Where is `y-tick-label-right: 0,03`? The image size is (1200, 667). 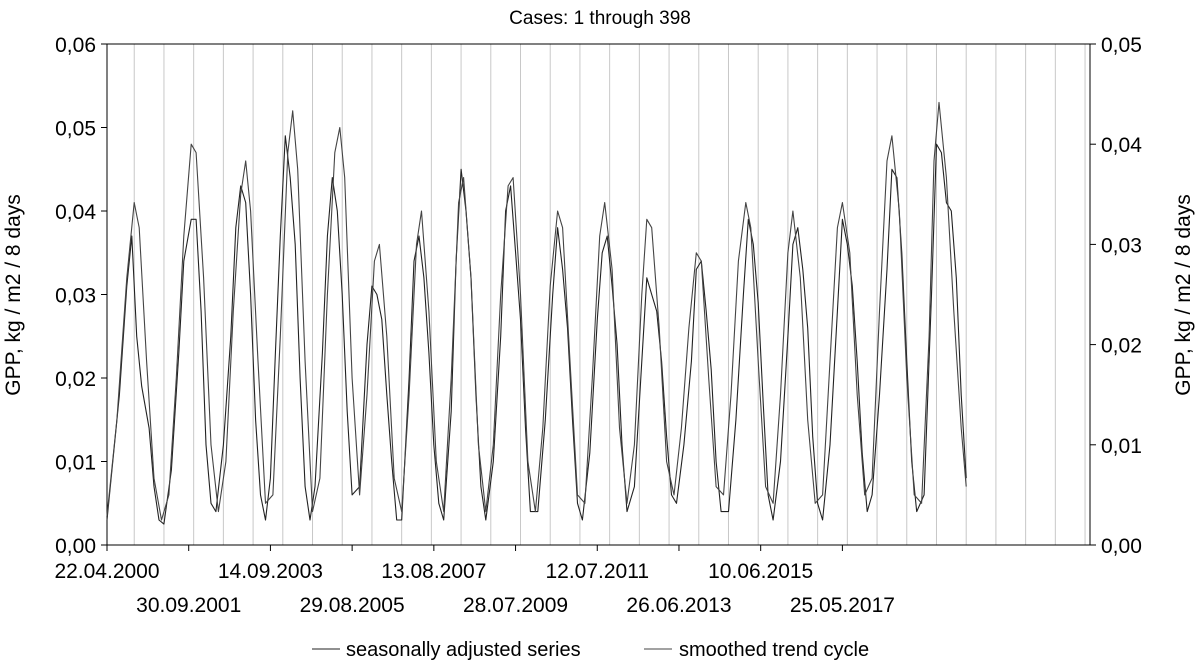
y-tick-label-right: 0,03 is located at coordinates (1121, 245).